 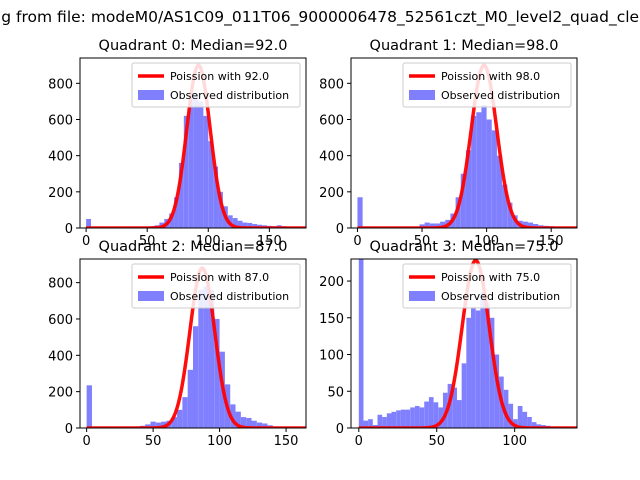 What do you see at coordinates (193, 247) in the screenshot?
I see `subplot-title: Quadrant 2: Median=87.0` at bounding box center [193, 247].